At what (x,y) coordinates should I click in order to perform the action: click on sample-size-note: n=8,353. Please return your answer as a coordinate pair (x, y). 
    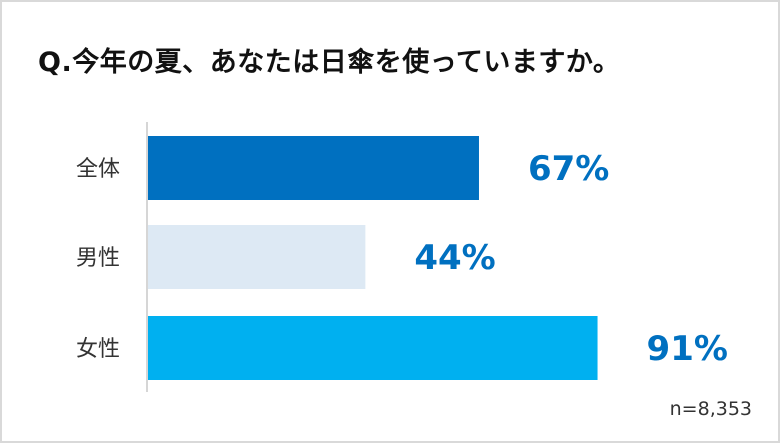
    Looking at the image, I should click on (710, 409).